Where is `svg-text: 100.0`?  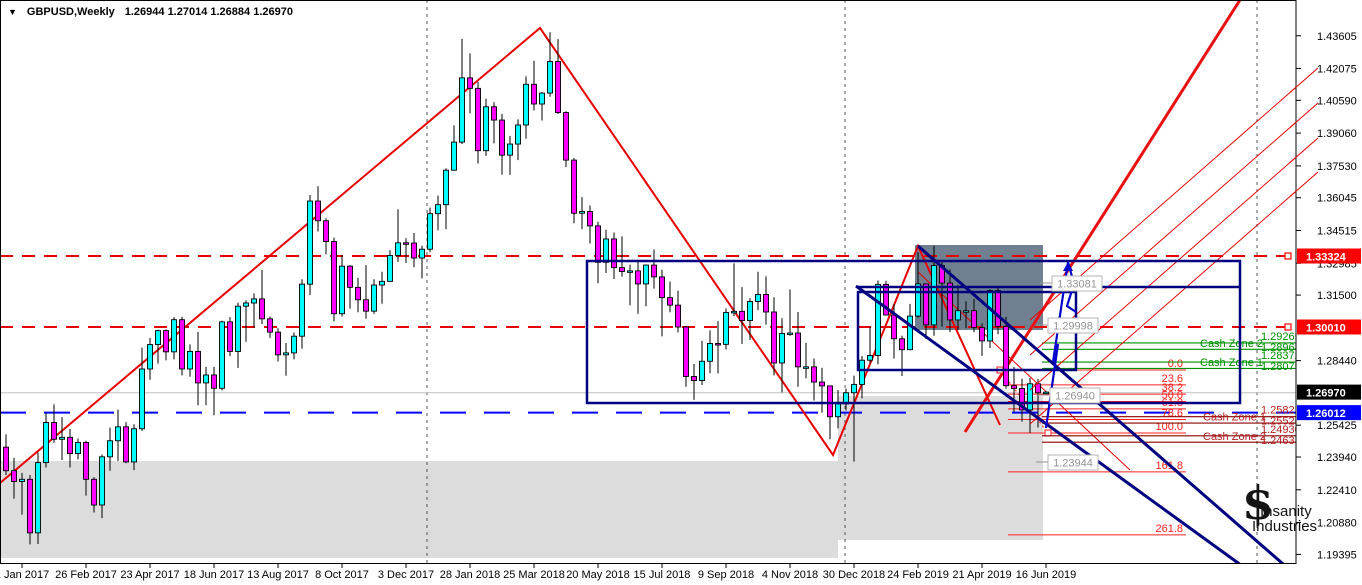 svg-text: 100.0 is located at coordinates (1169, 427).